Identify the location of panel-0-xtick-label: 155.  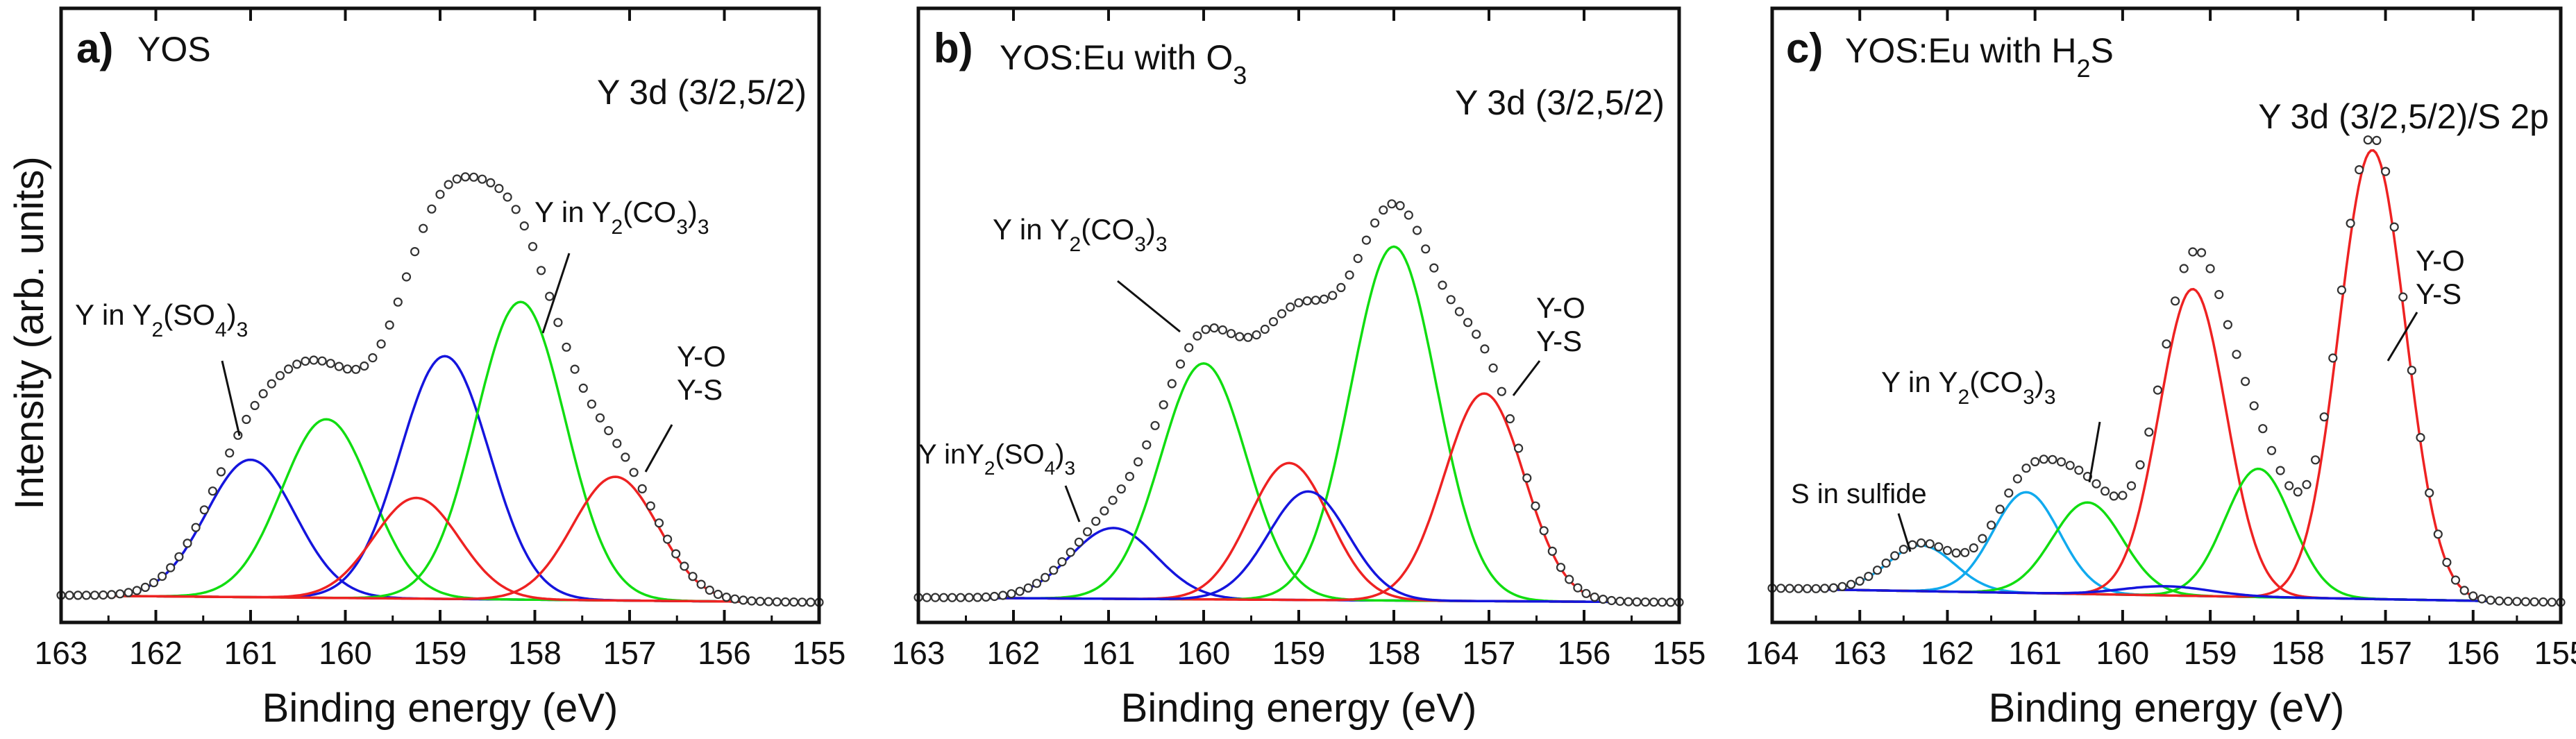
(819, 653).